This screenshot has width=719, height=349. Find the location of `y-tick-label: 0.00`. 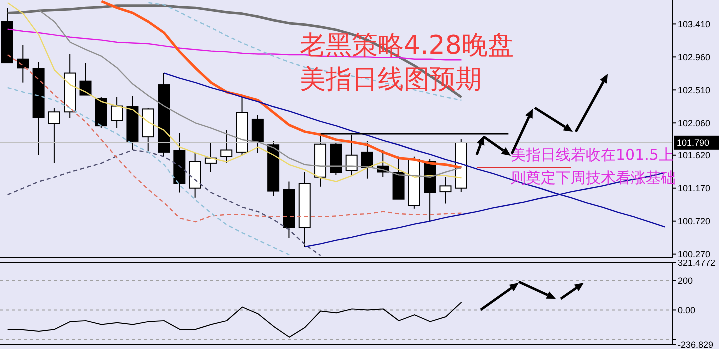

y-tick-label: 0.00 is located at coordinates (687, 310).